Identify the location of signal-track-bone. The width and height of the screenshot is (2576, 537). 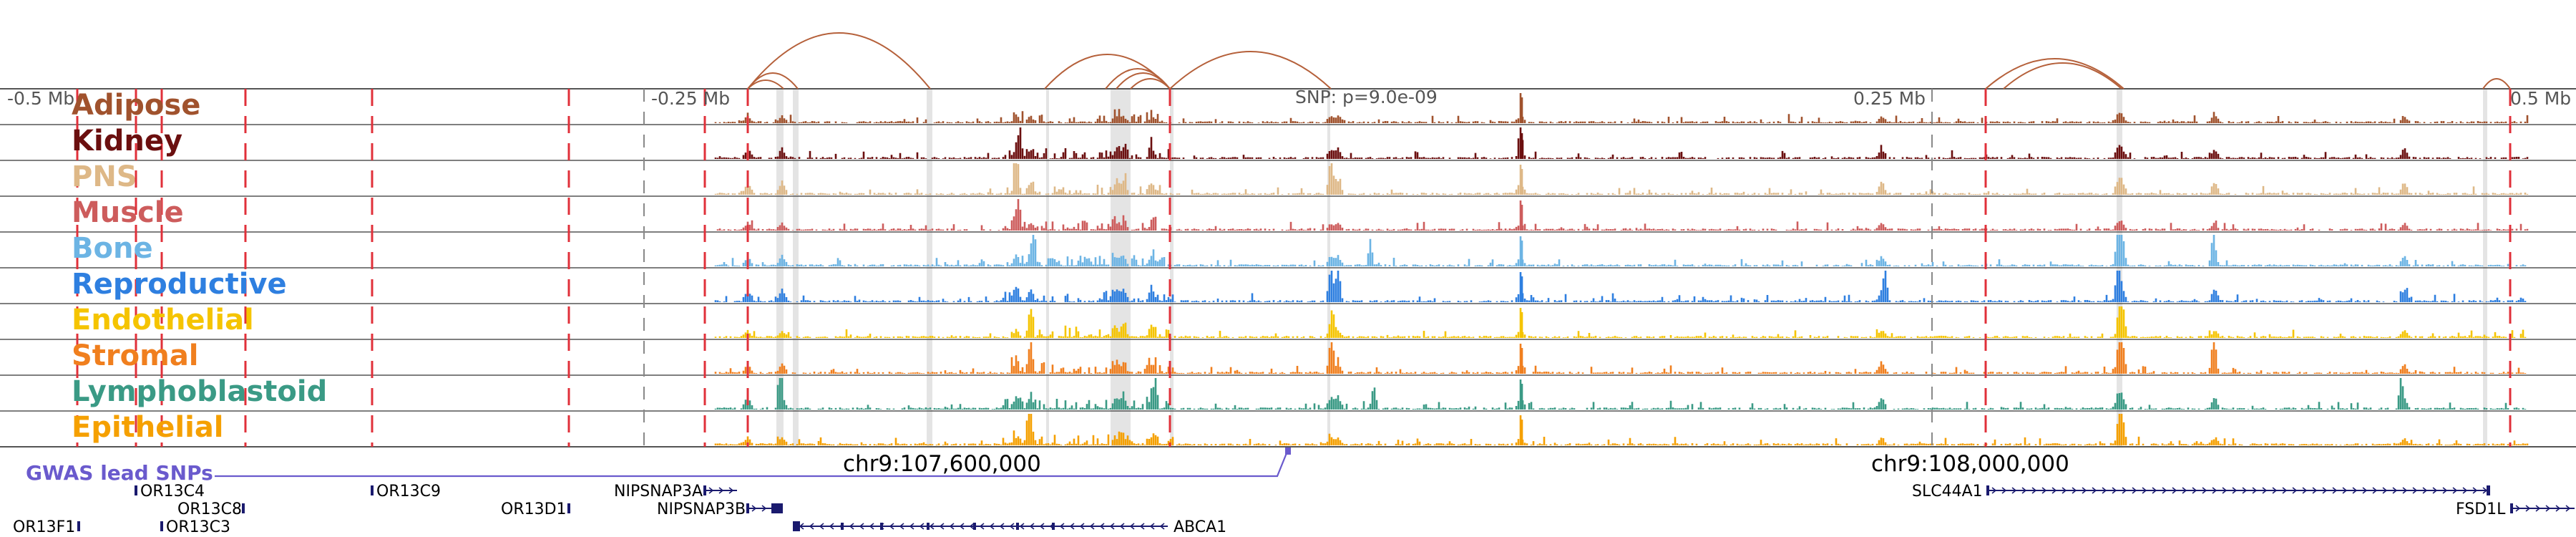
(1620, 250).